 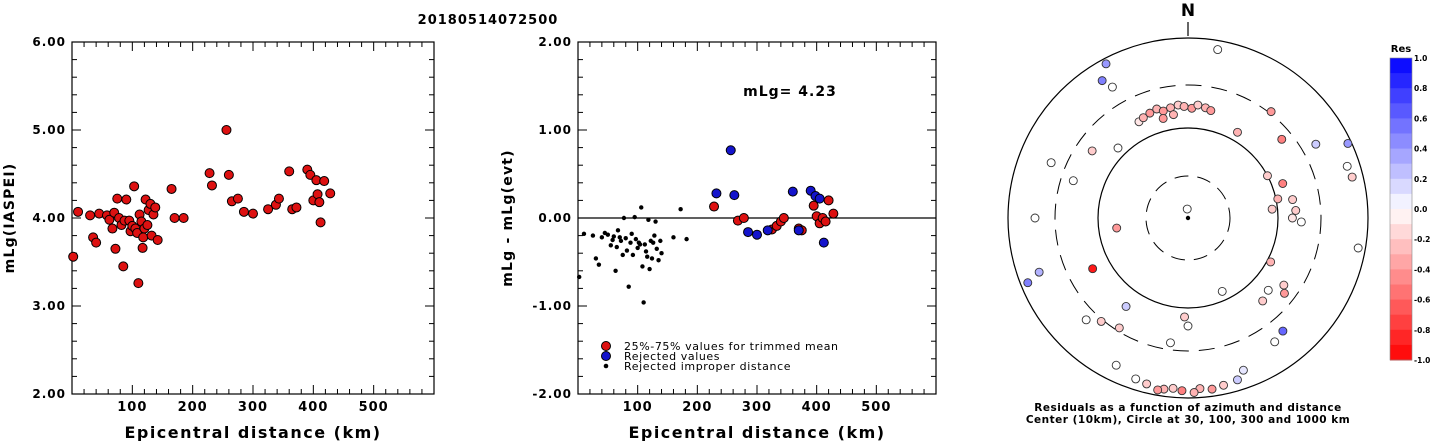 What do you see at coordinates (606, 366) in the screenshot?
I see `legend-marker-improper` at bounding box center [606, 366].